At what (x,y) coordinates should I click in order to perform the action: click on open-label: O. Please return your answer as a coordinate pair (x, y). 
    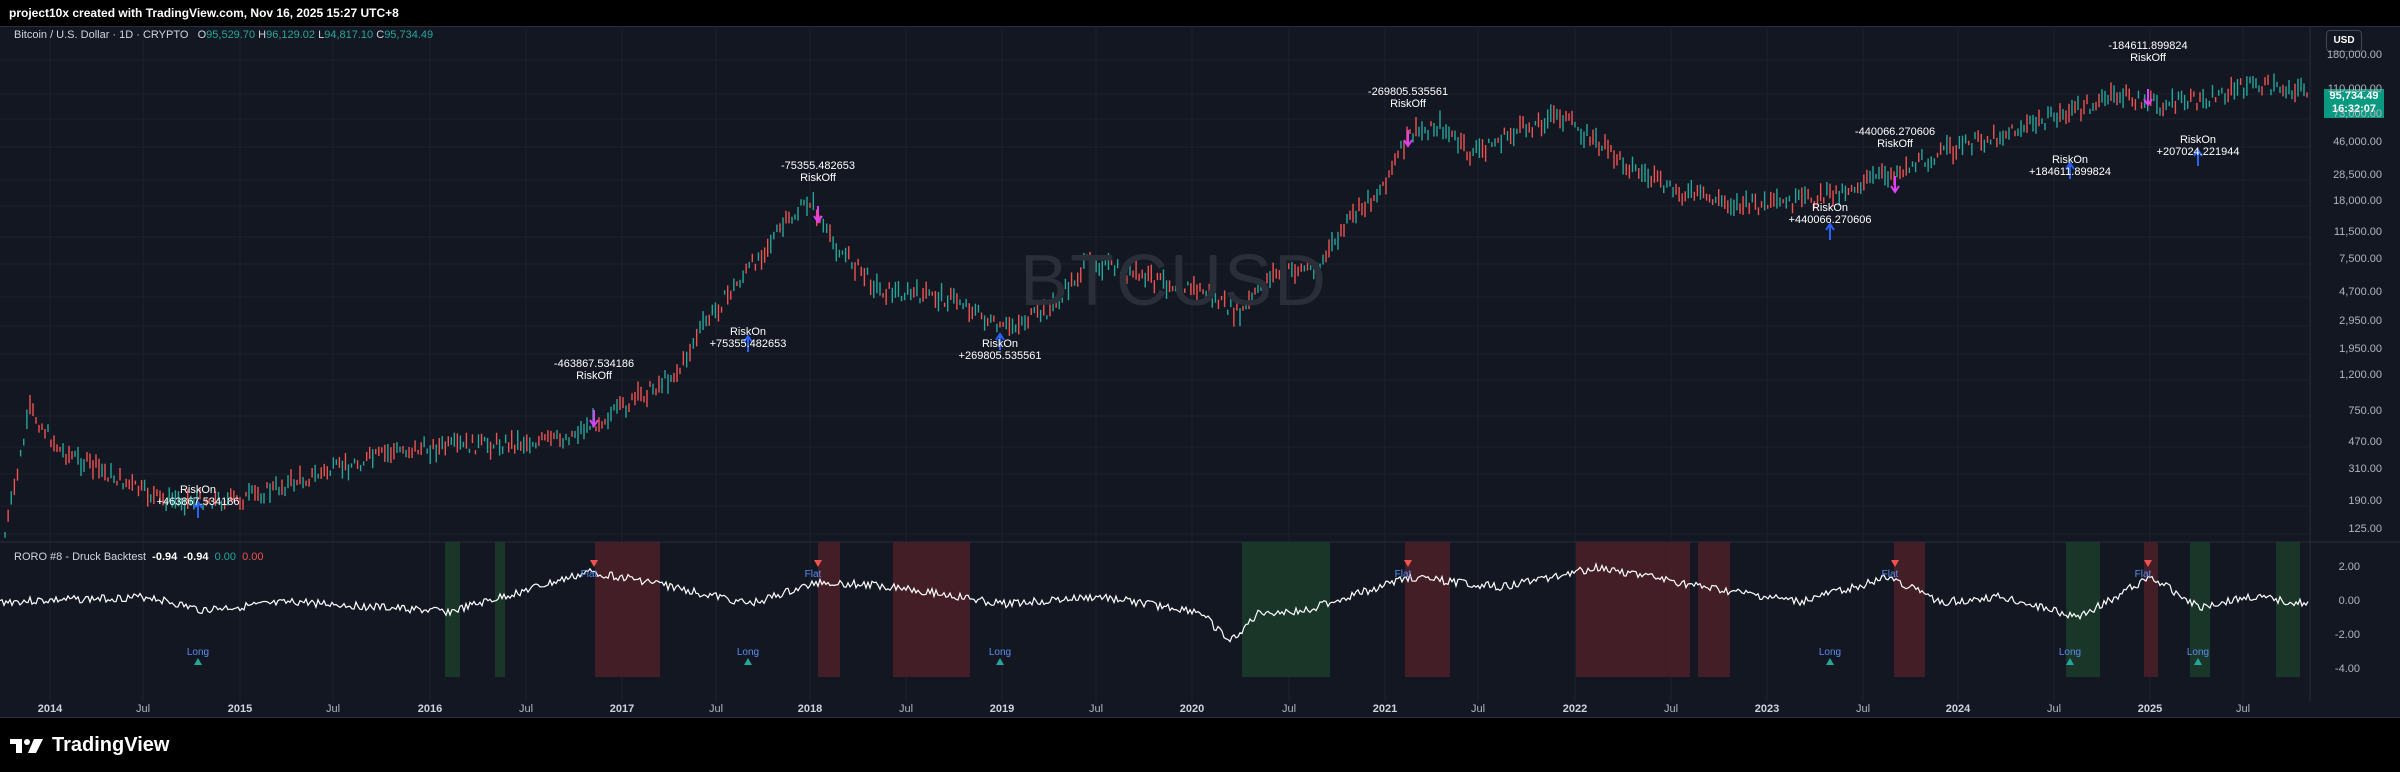
    Looking at the image, I should click on (202, 35).